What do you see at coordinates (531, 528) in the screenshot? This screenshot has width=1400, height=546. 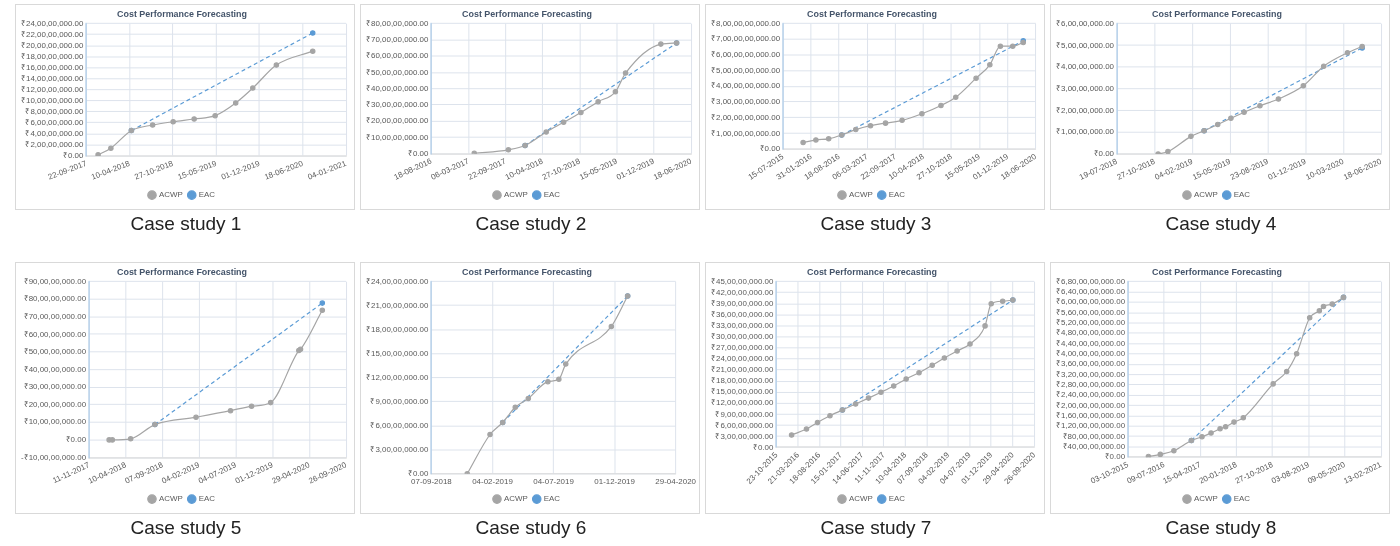 I see `text: Case study 6` at bounding box center [531, 528].